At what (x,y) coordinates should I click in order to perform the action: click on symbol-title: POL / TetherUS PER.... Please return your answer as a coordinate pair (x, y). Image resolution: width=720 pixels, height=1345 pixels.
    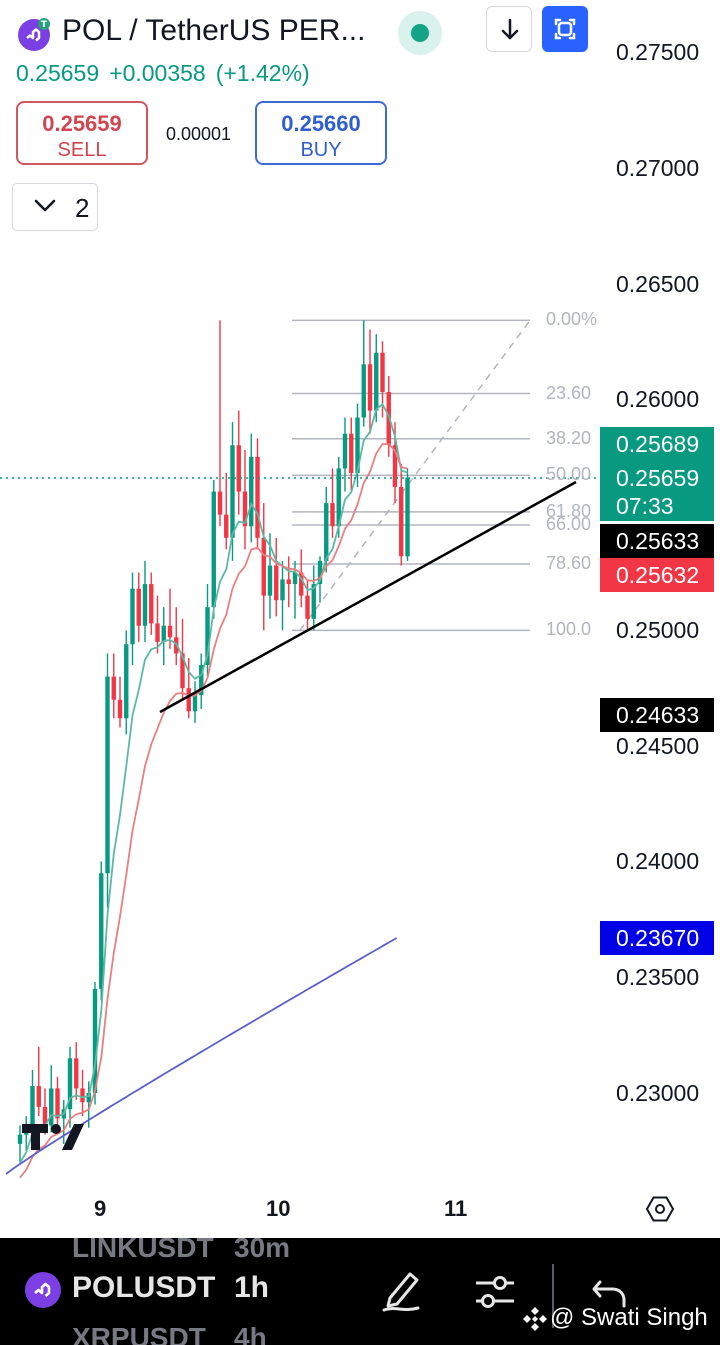
    Looking at the image, I should click on (214, 30).